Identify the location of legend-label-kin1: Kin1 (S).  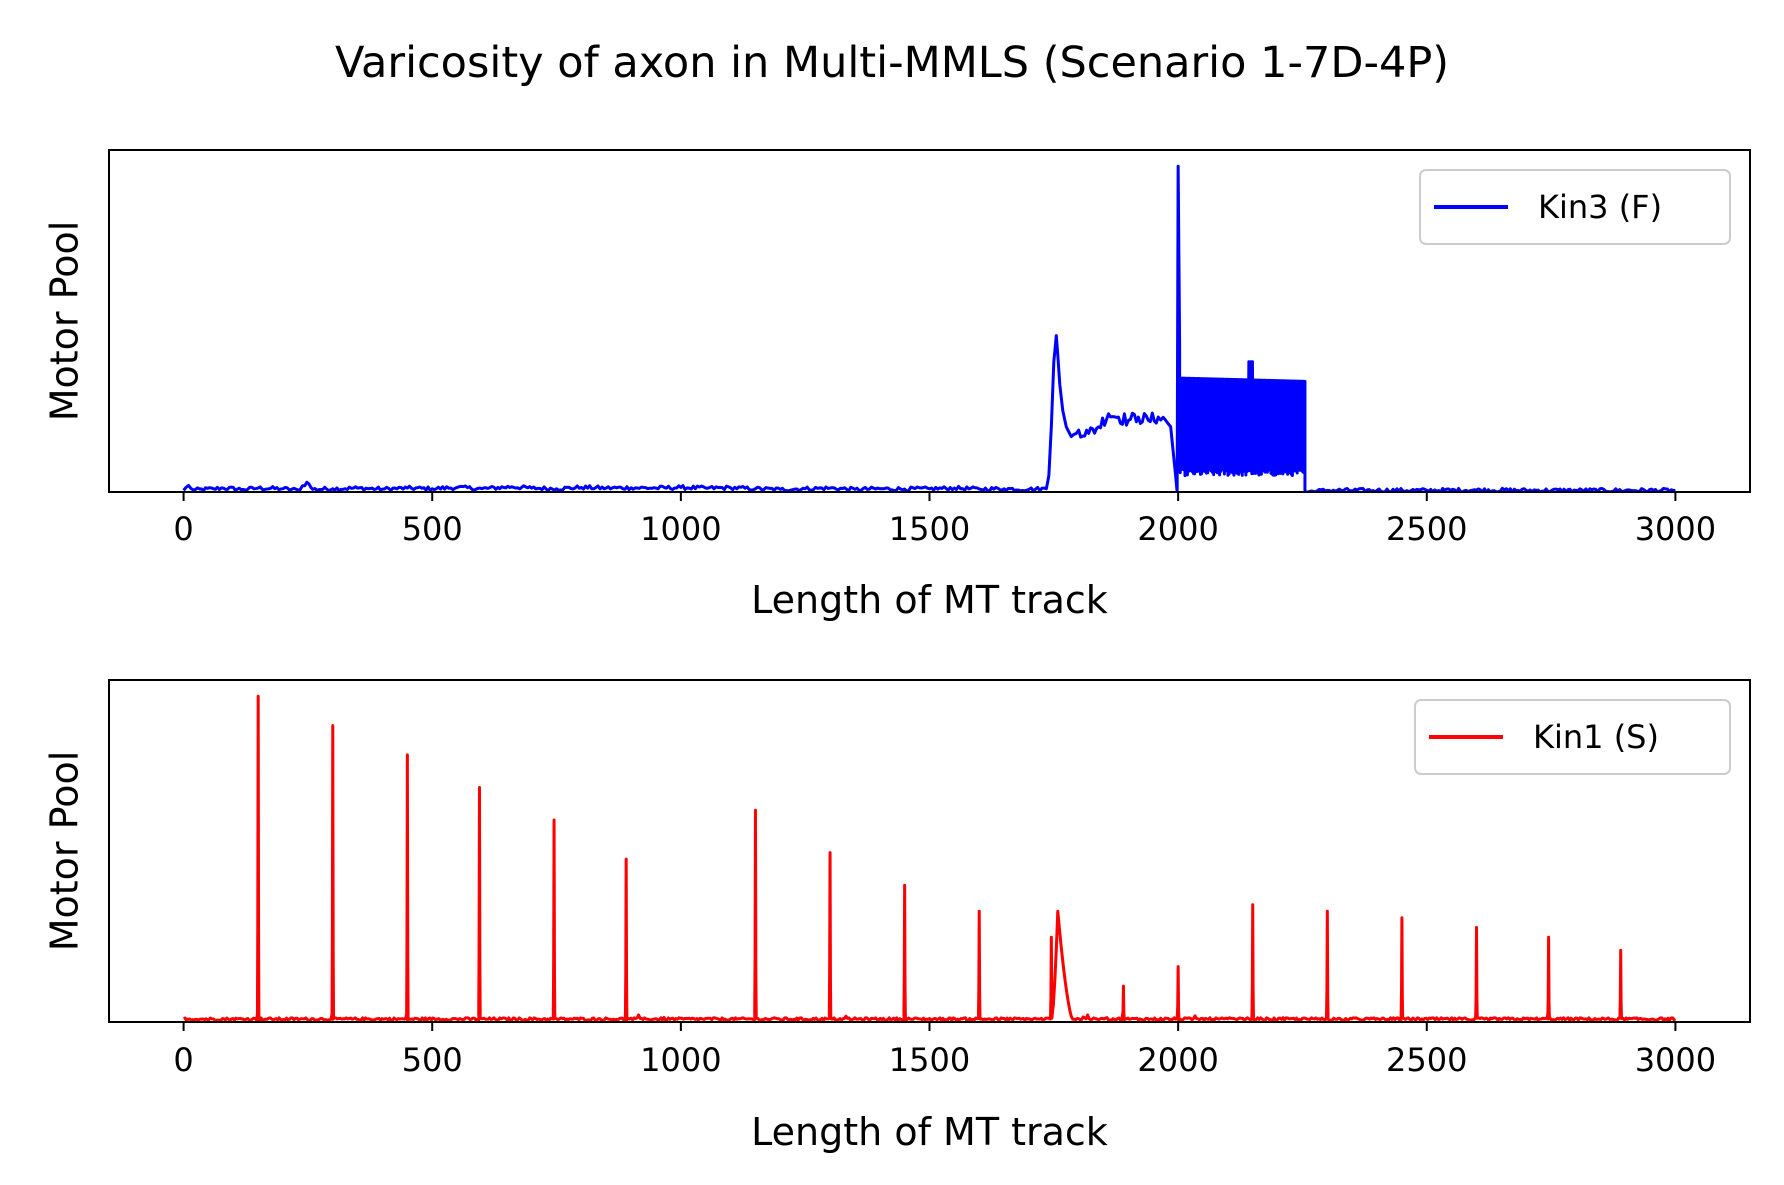
(1596, 737).